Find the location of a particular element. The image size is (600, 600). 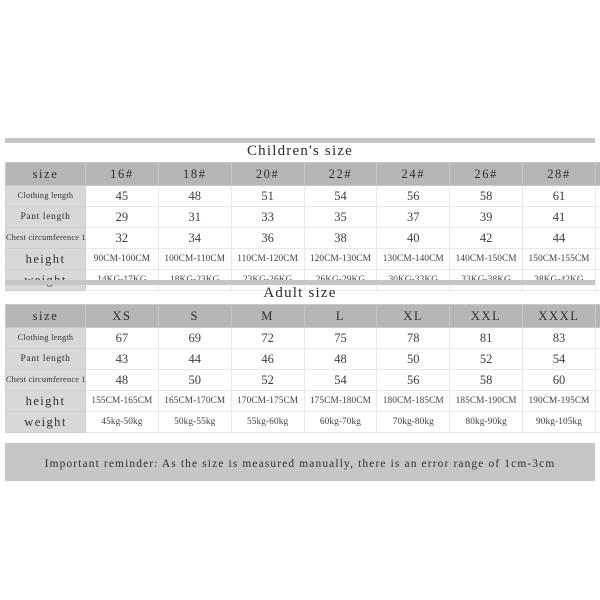

adult-pant-length-cell: 50 is located at coordinates (413, 359).